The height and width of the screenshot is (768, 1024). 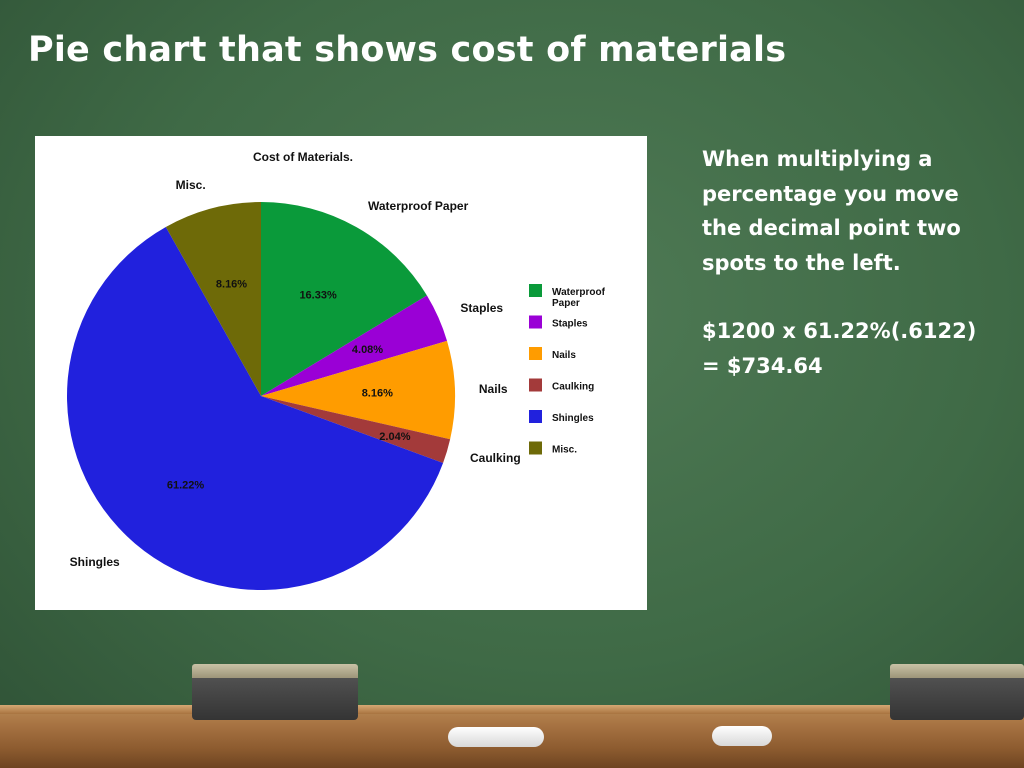 I want to click on pie-slice-nails, so click(x=358, y=390).